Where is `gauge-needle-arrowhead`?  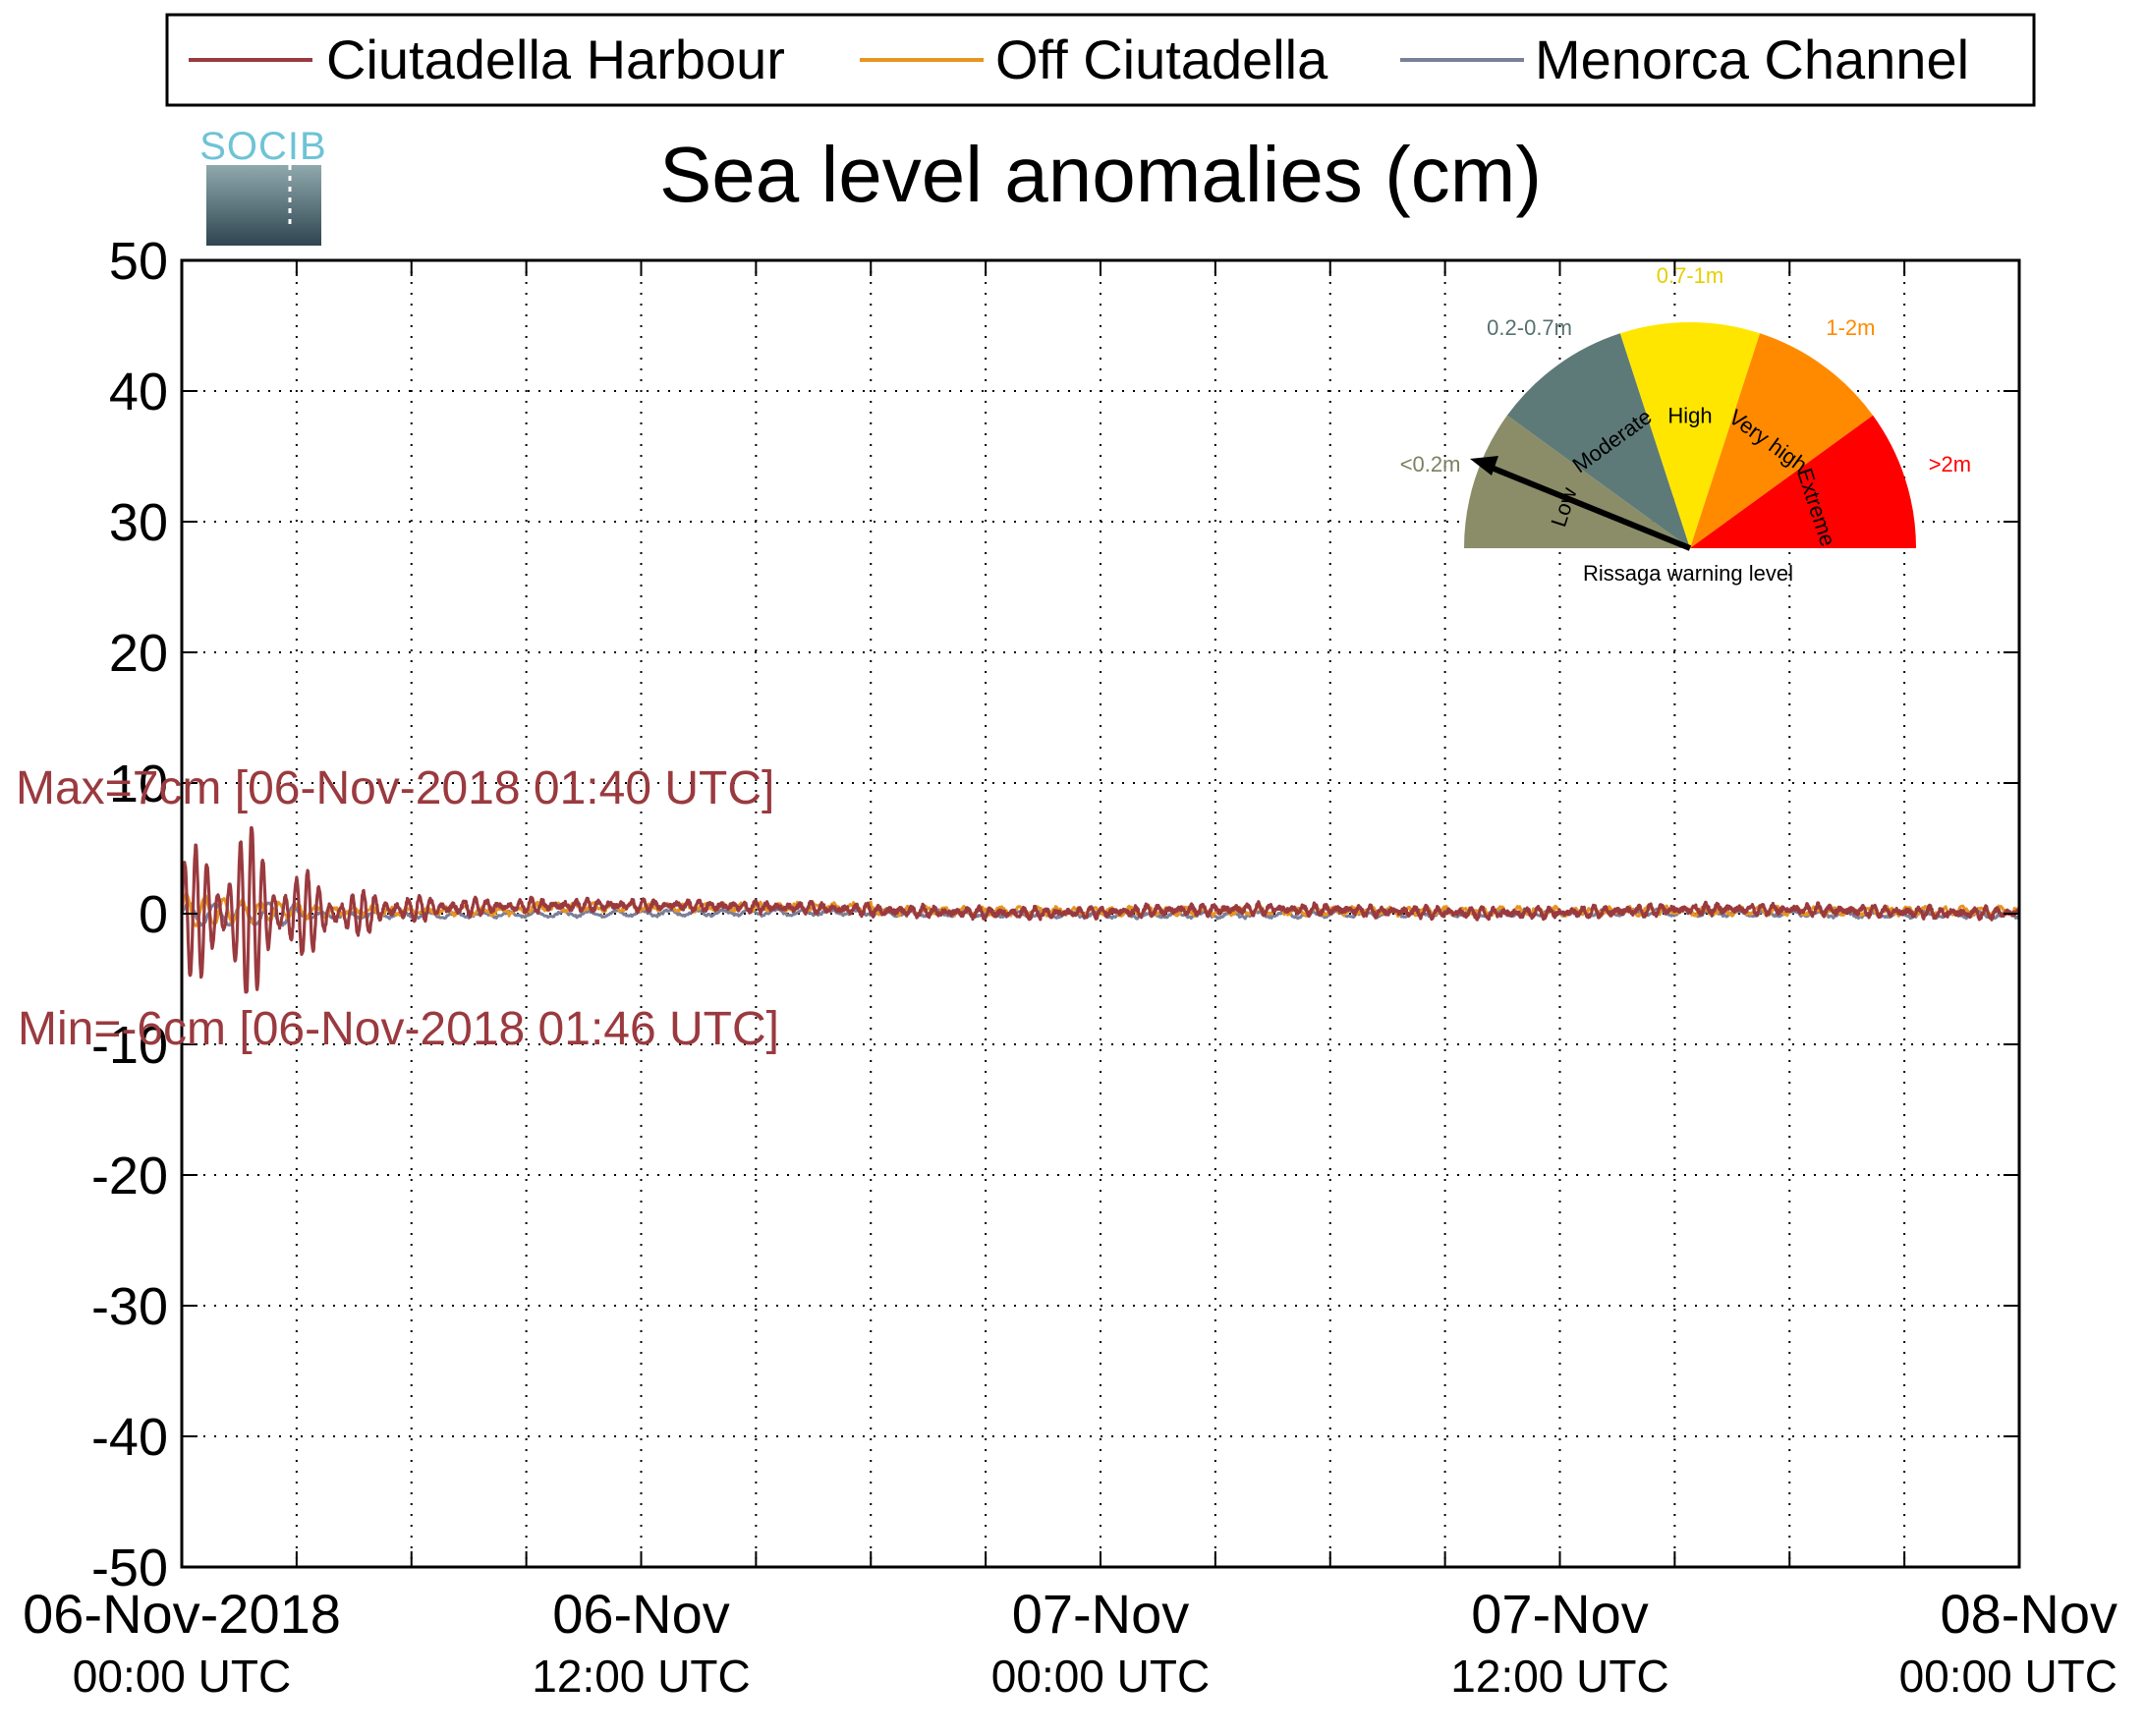
gauge-needle-arrowhead is located at coordinates (1484, 466).